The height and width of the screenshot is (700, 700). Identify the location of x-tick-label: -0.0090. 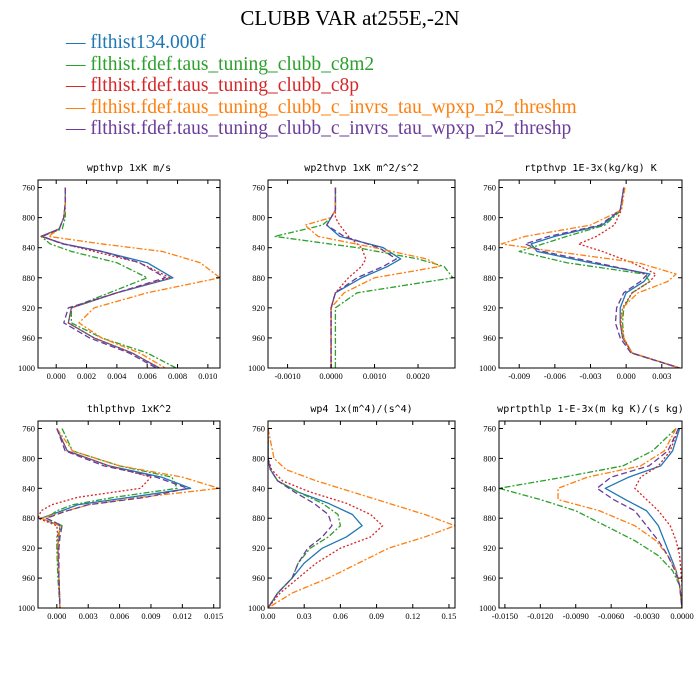
(576, 616).